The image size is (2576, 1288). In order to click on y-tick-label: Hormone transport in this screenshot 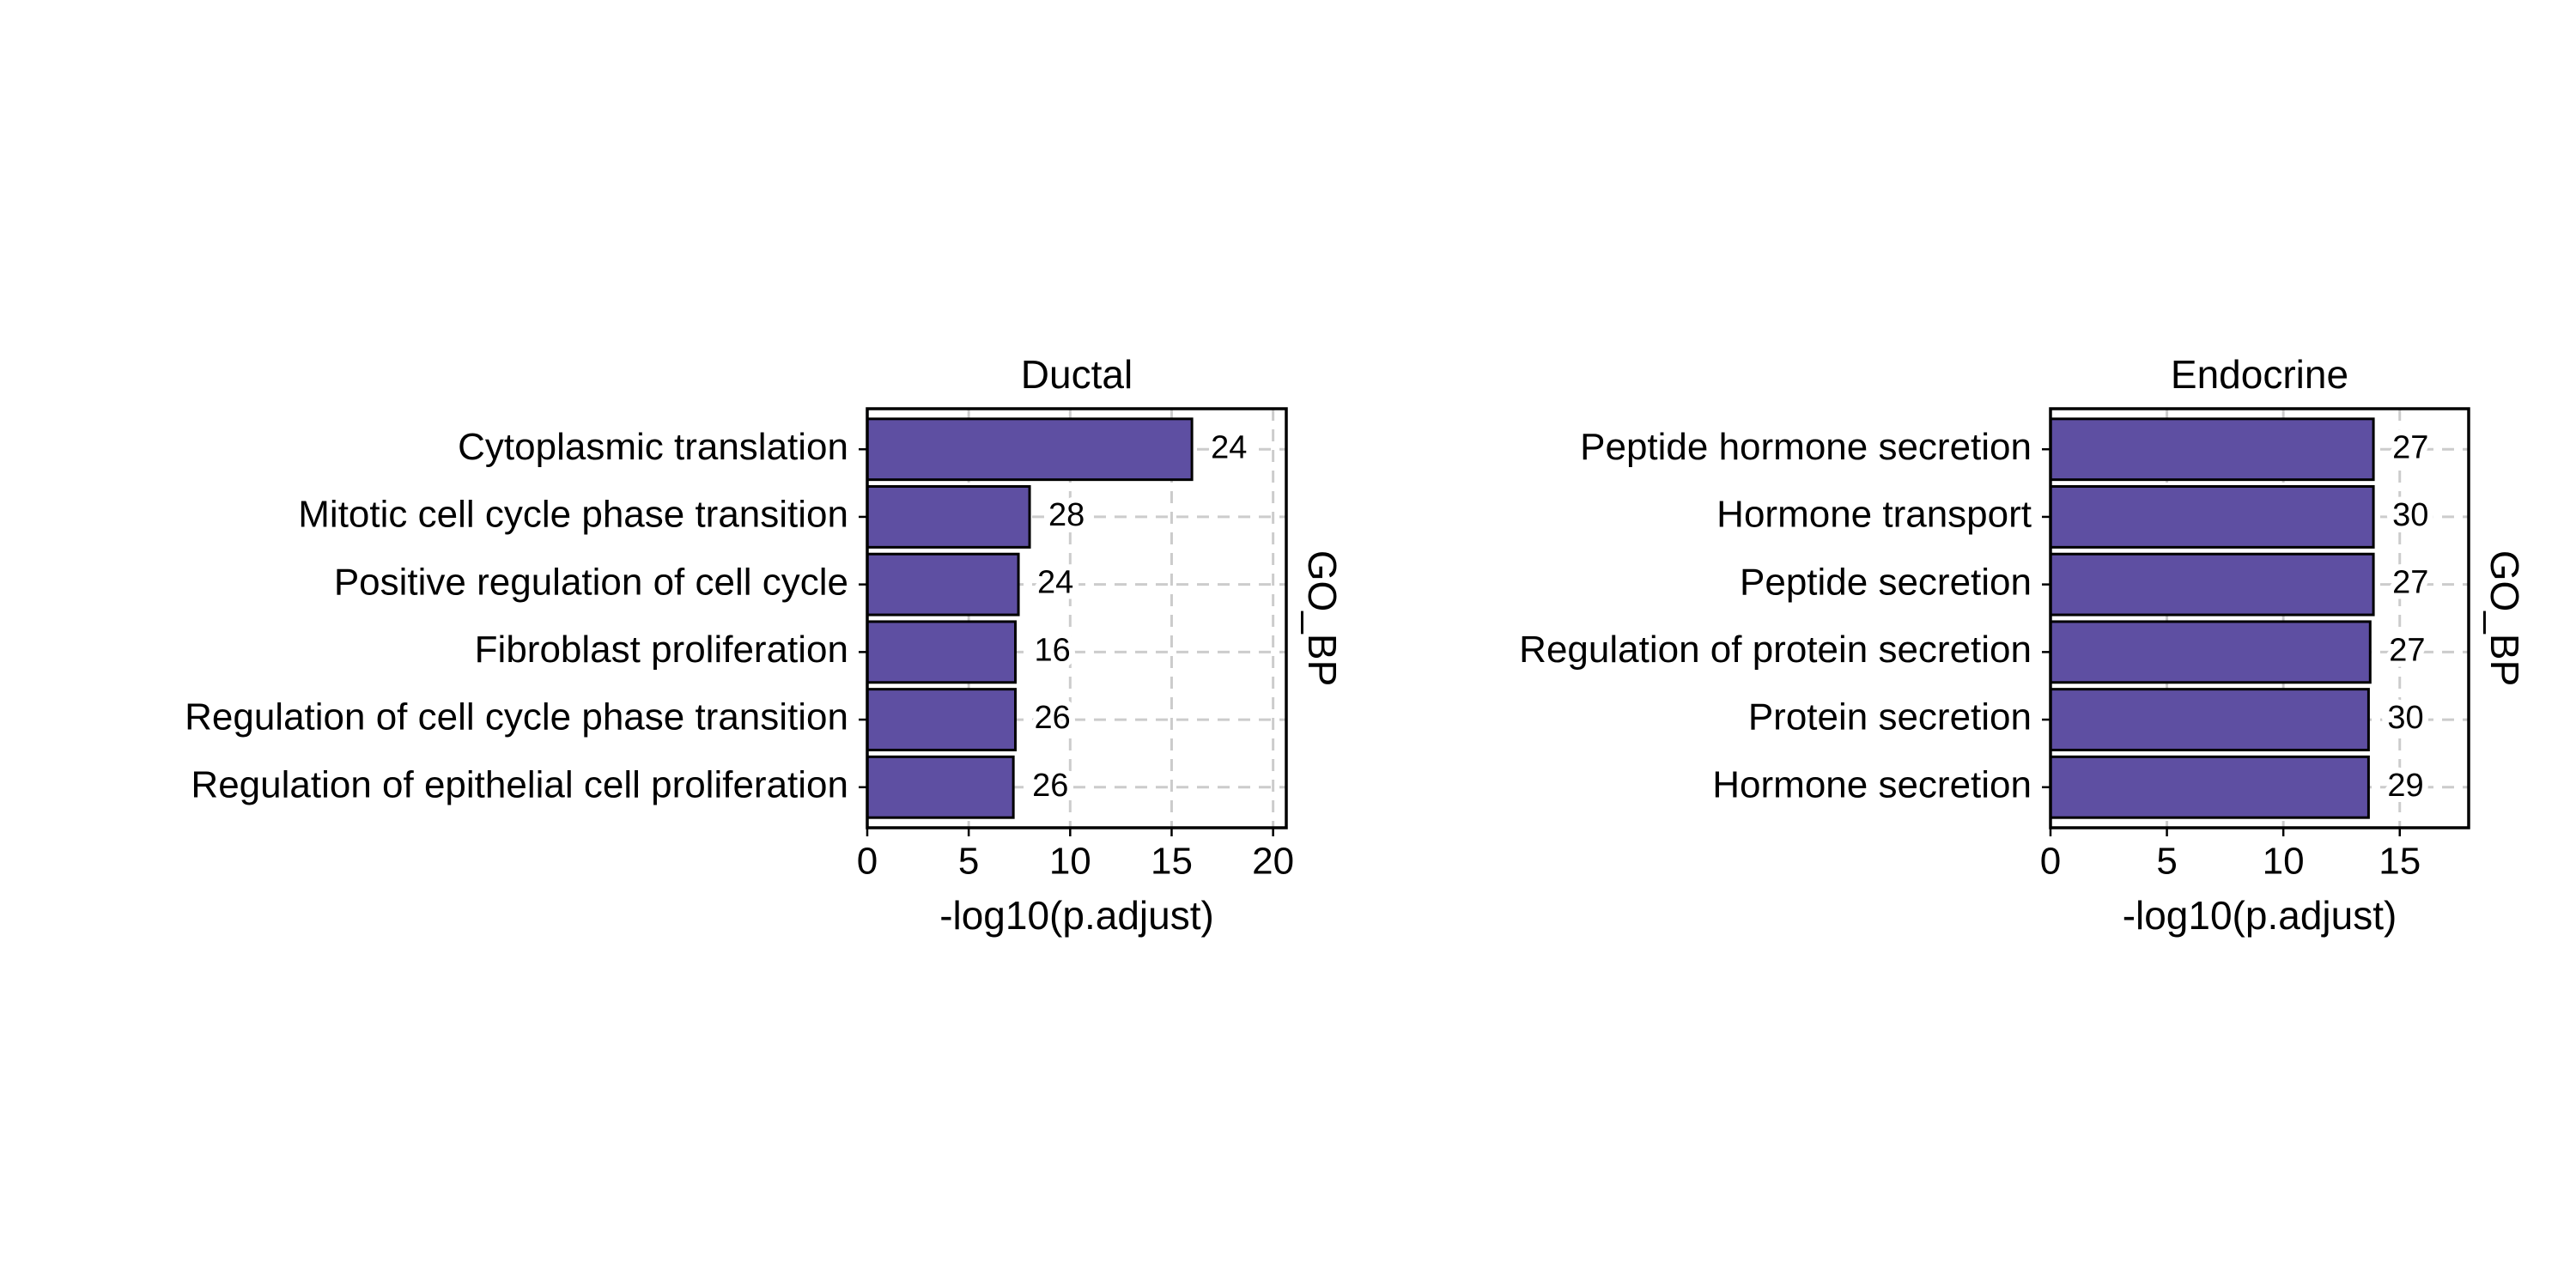, I will do `click(1874, 515)`.